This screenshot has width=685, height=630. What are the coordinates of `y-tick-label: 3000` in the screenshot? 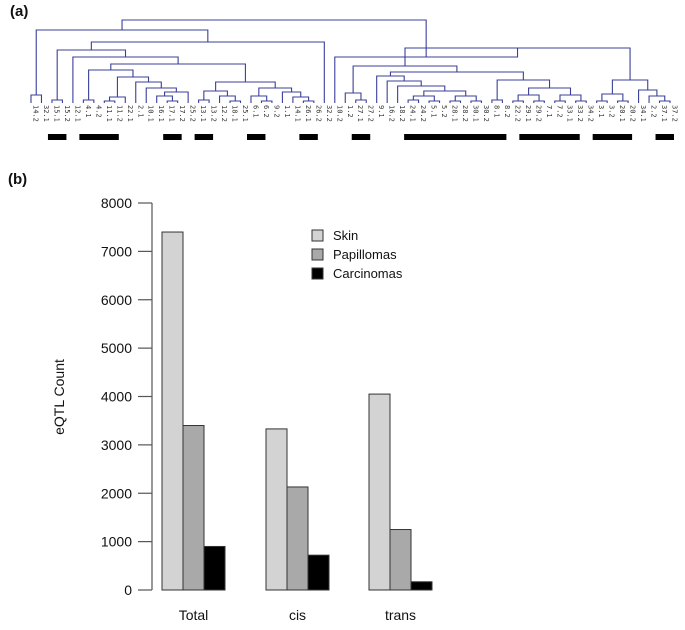 It's located at (116, 445).